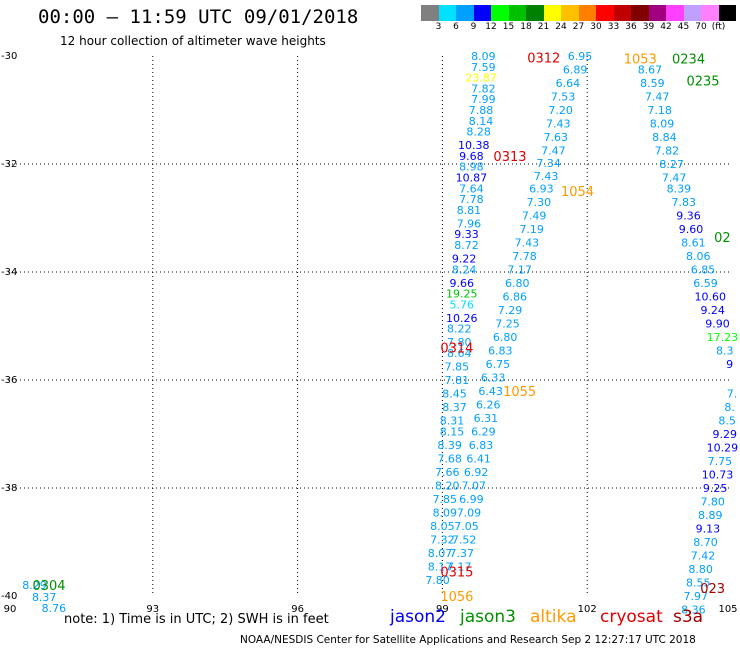 Image resolution: width=740 pixels, height=650 pixels. Describe the element at coordinates (577, 192) in the screenshot. I see `pass-time-label: 1054` at that location.